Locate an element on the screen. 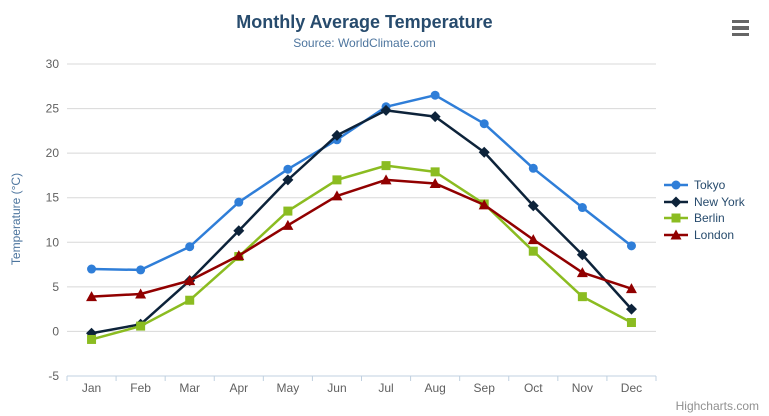  legend-label: London is located at coordinates (714, 234).